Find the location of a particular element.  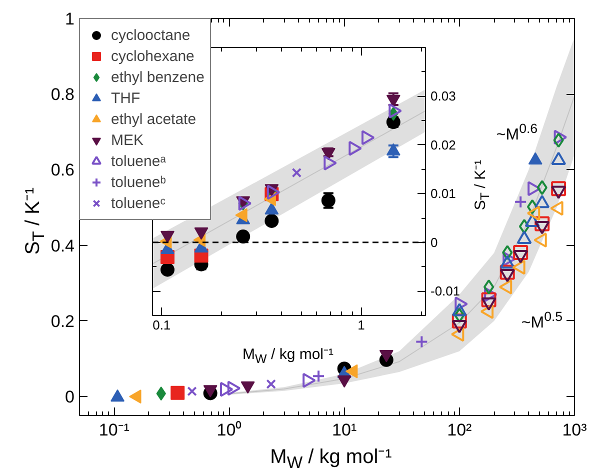

annotation: ~M$^{0.6}$ is located at coordinates (517, 133).